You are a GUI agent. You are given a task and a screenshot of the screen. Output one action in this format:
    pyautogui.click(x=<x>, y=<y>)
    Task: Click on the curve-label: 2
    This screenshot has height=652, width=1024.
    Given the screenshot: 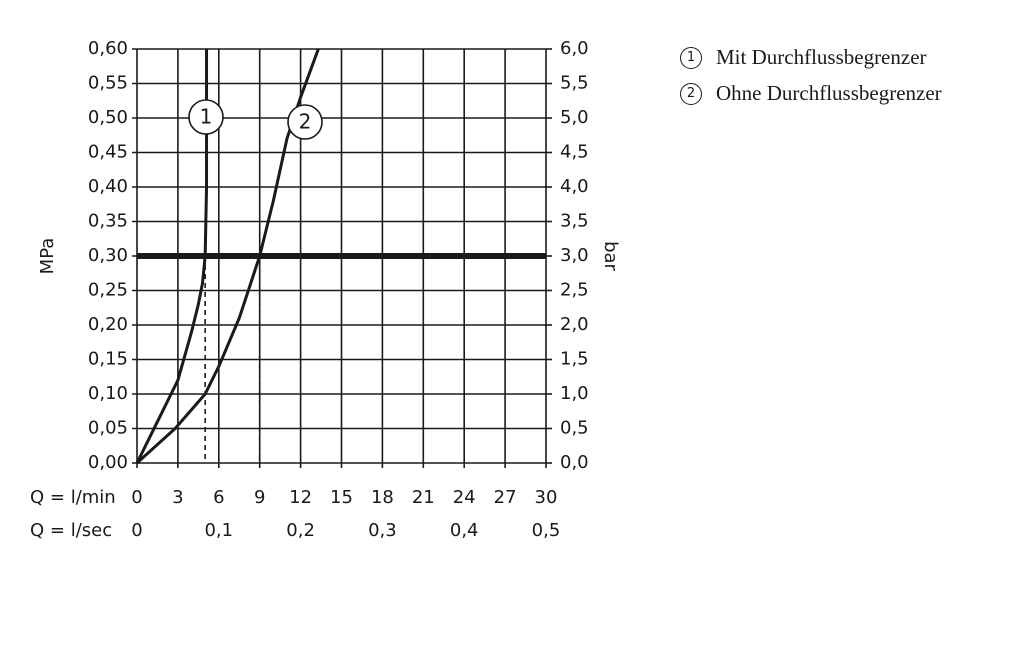 What is the action you would take?
    pyautogui.click(x=305, y=122)
    